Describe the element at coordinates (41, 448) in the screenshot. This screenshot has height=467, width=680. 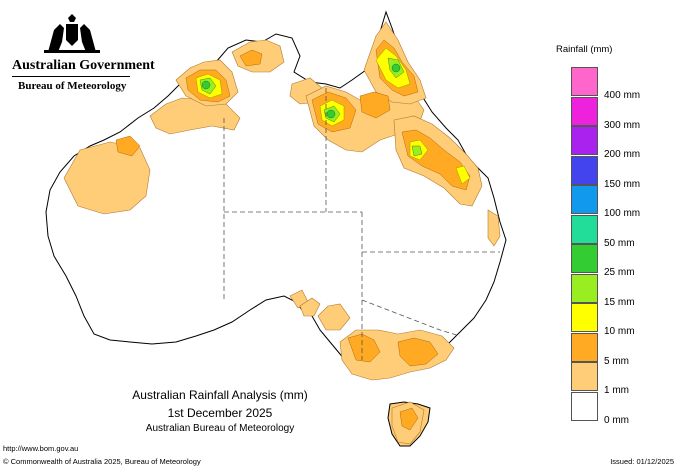
I see `bom-url: http://www.bom.gov.au` at that location.